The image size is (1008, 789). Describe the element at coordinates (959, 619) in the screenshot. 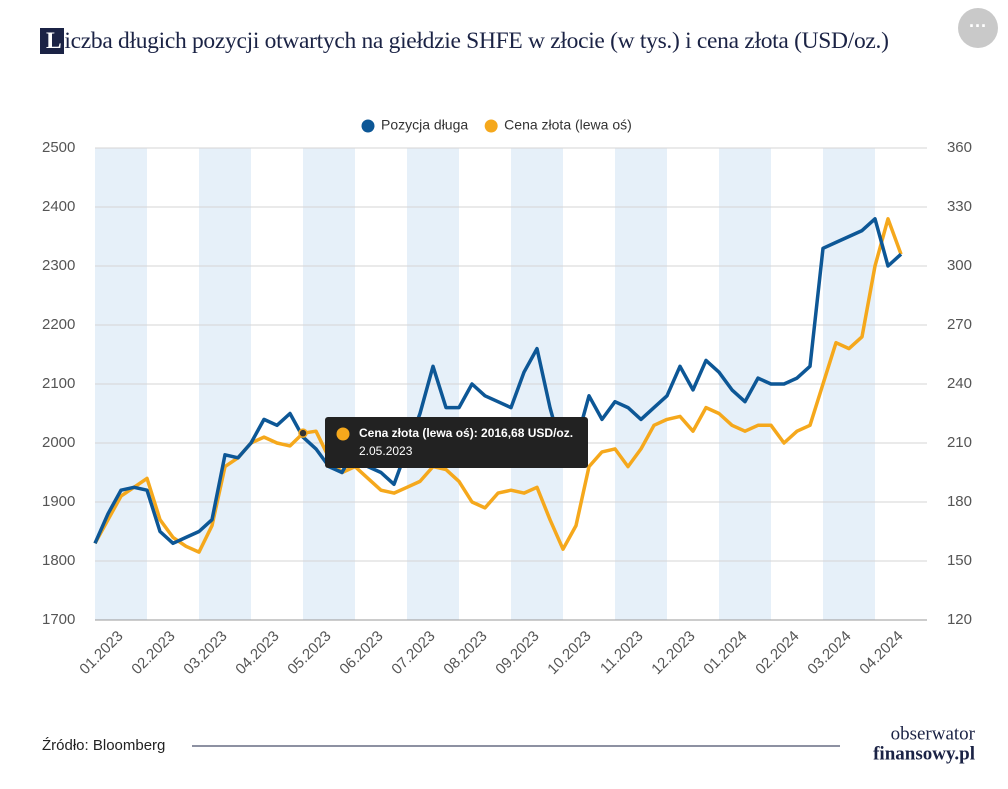

I see `y2-tick-label: 120` at that location.